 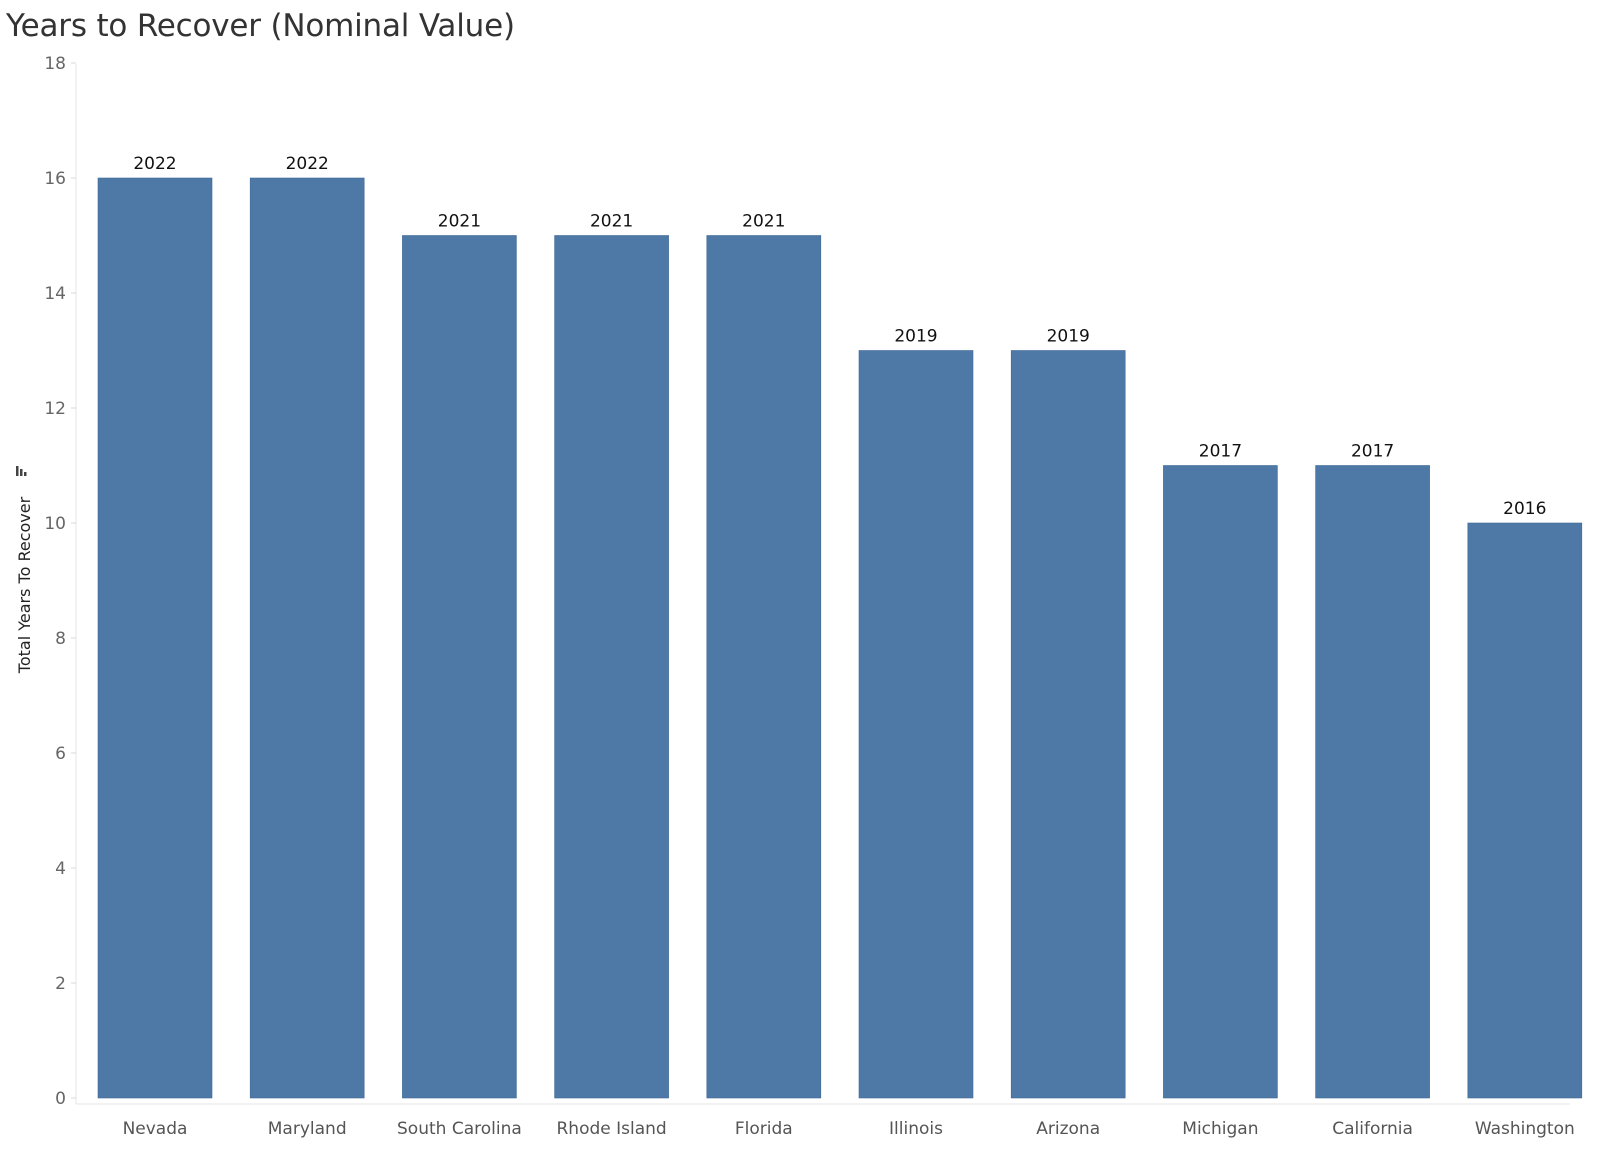 I want to click on data-label: 2016, so click(x=1524, y=509).